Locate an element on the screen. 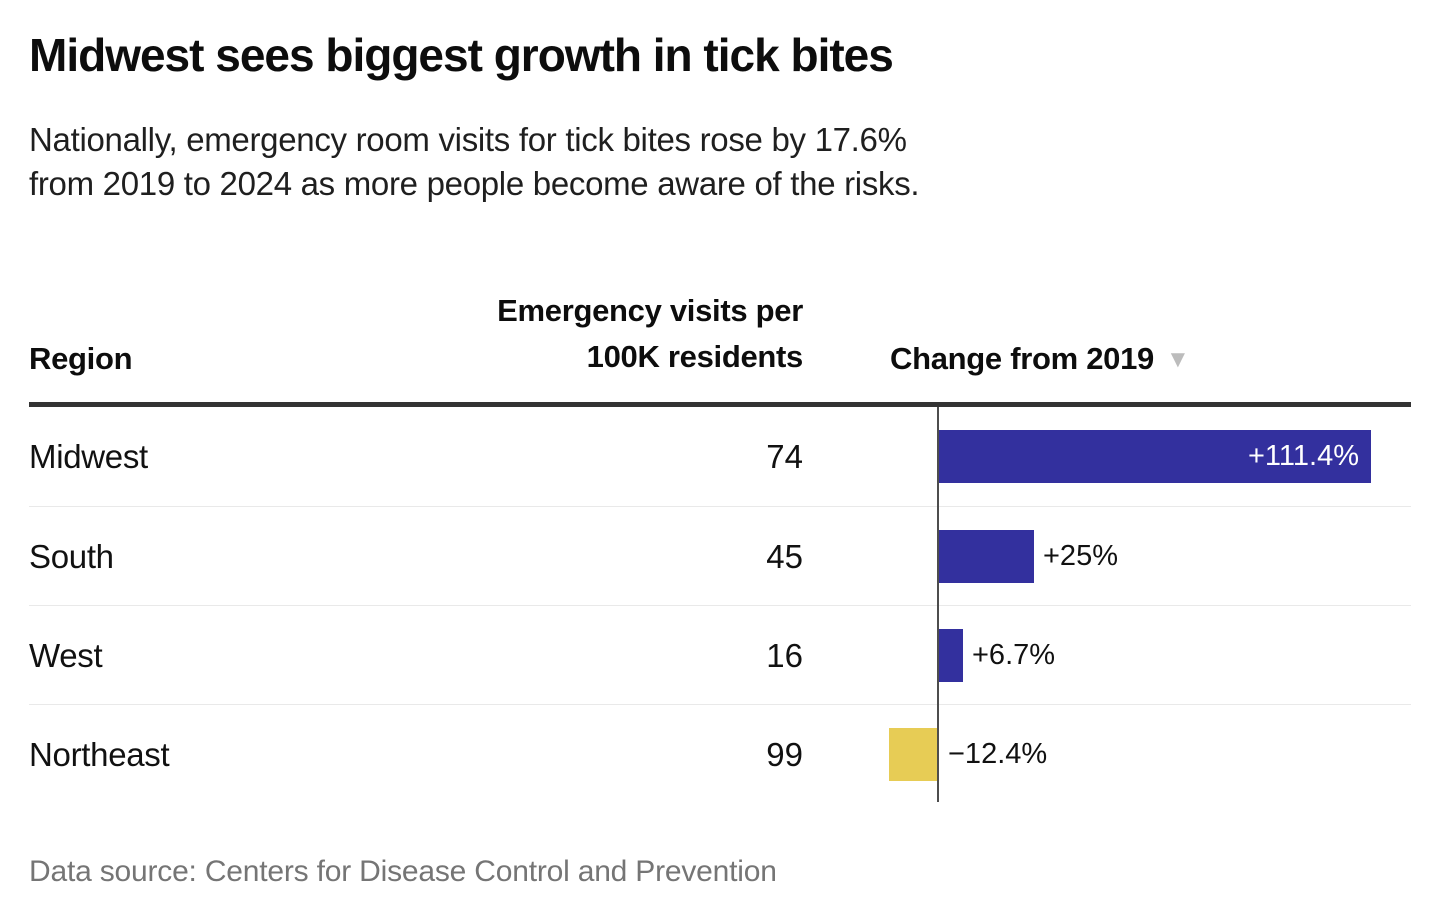 This screenshot has height=920, width=1440. visits-value: 16 is located at coordinates (784, 655).